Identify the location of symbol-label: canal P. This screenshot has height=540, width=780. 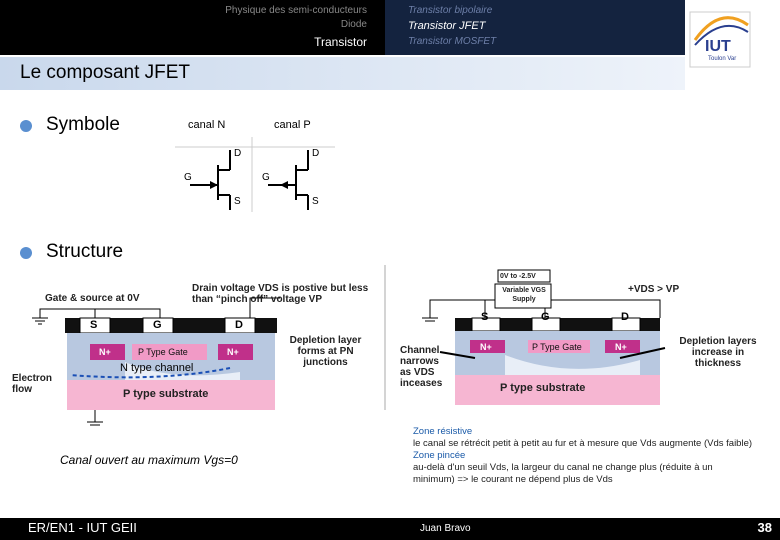
(292, 125).